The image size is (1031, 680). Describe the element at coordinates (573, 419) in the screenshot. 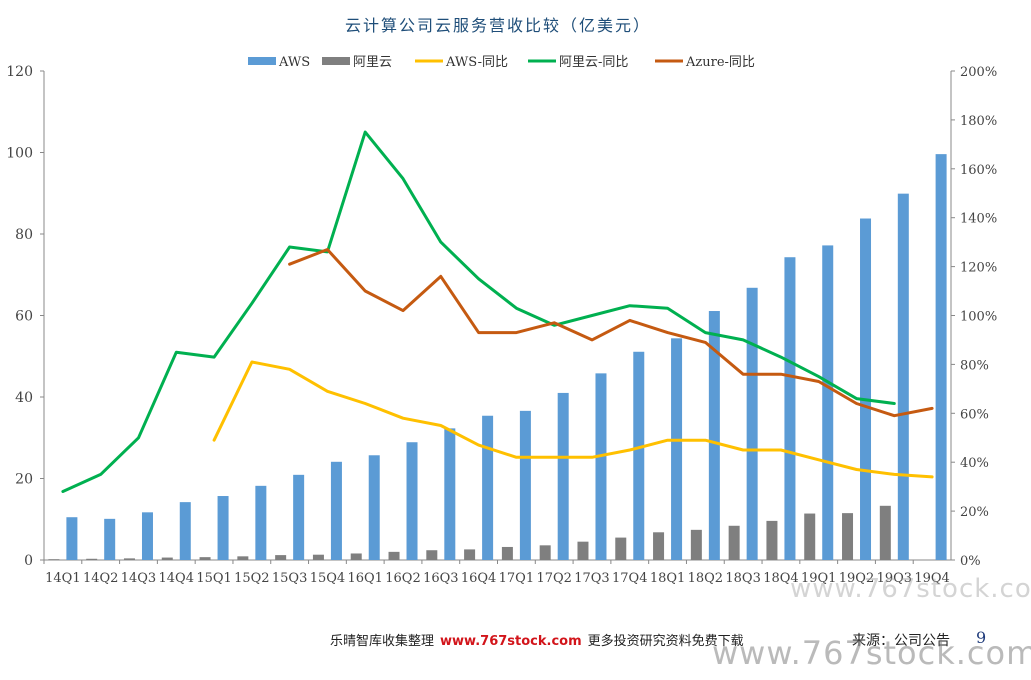

I see `line-aws-yoy` at that location.